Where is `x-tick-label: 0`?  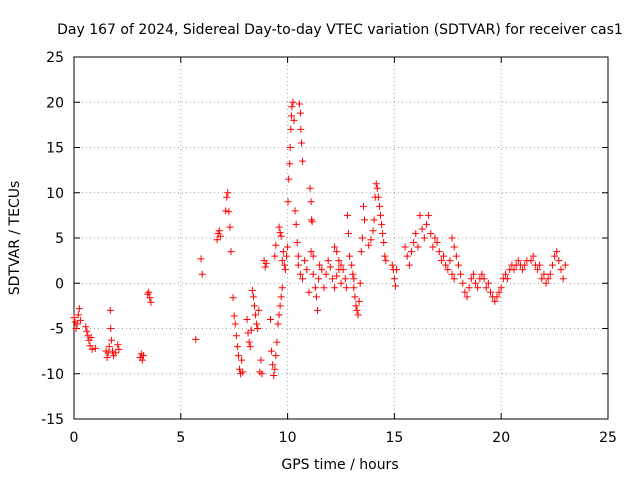 x-tick-label: 0 is located at coordinates (74, 438).